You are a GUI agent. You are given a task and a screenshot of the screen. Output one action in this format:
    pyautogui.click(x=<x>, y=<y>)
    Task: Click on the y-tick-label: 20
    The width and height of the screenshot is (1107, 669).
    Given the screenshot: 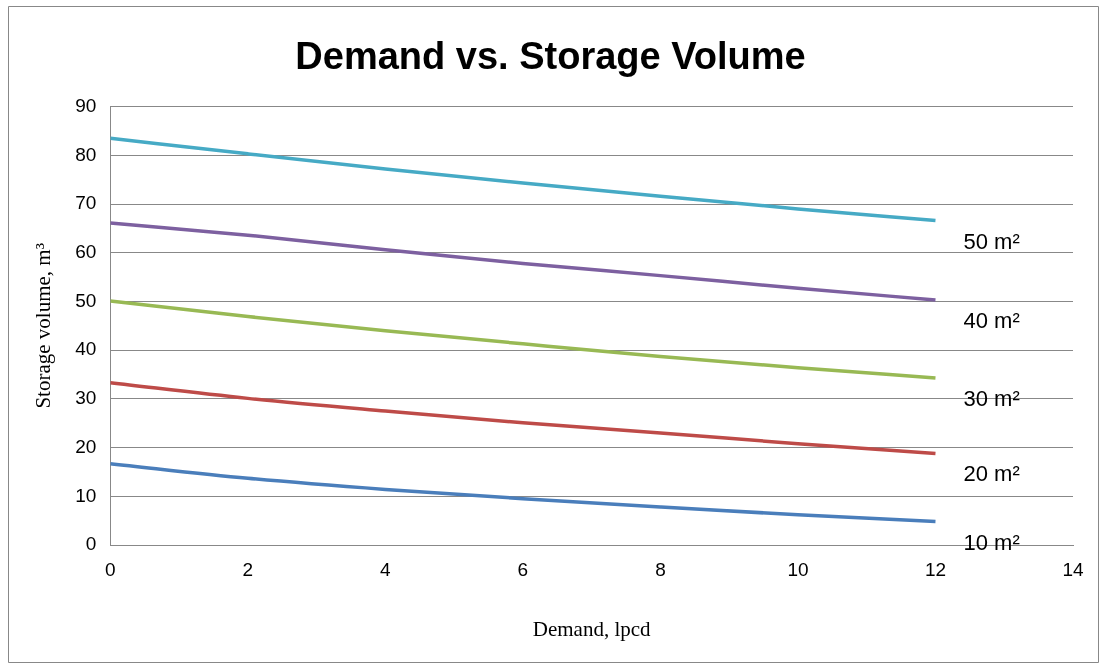 What is the action you would take?
    pyautogui.click(x=86, y=446)
    